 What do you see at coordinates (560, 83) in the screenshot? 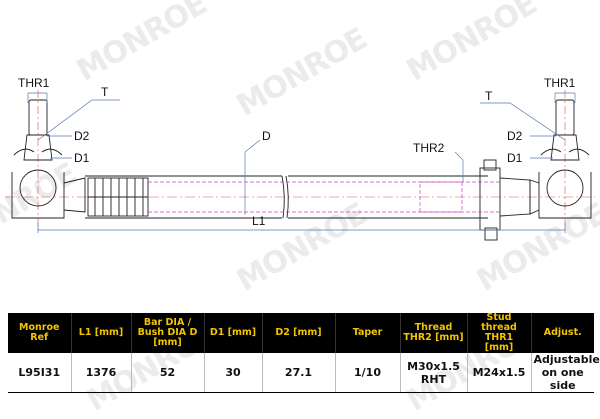
I see `label-thr1-right: THR1` at bounding box center [560, 83].